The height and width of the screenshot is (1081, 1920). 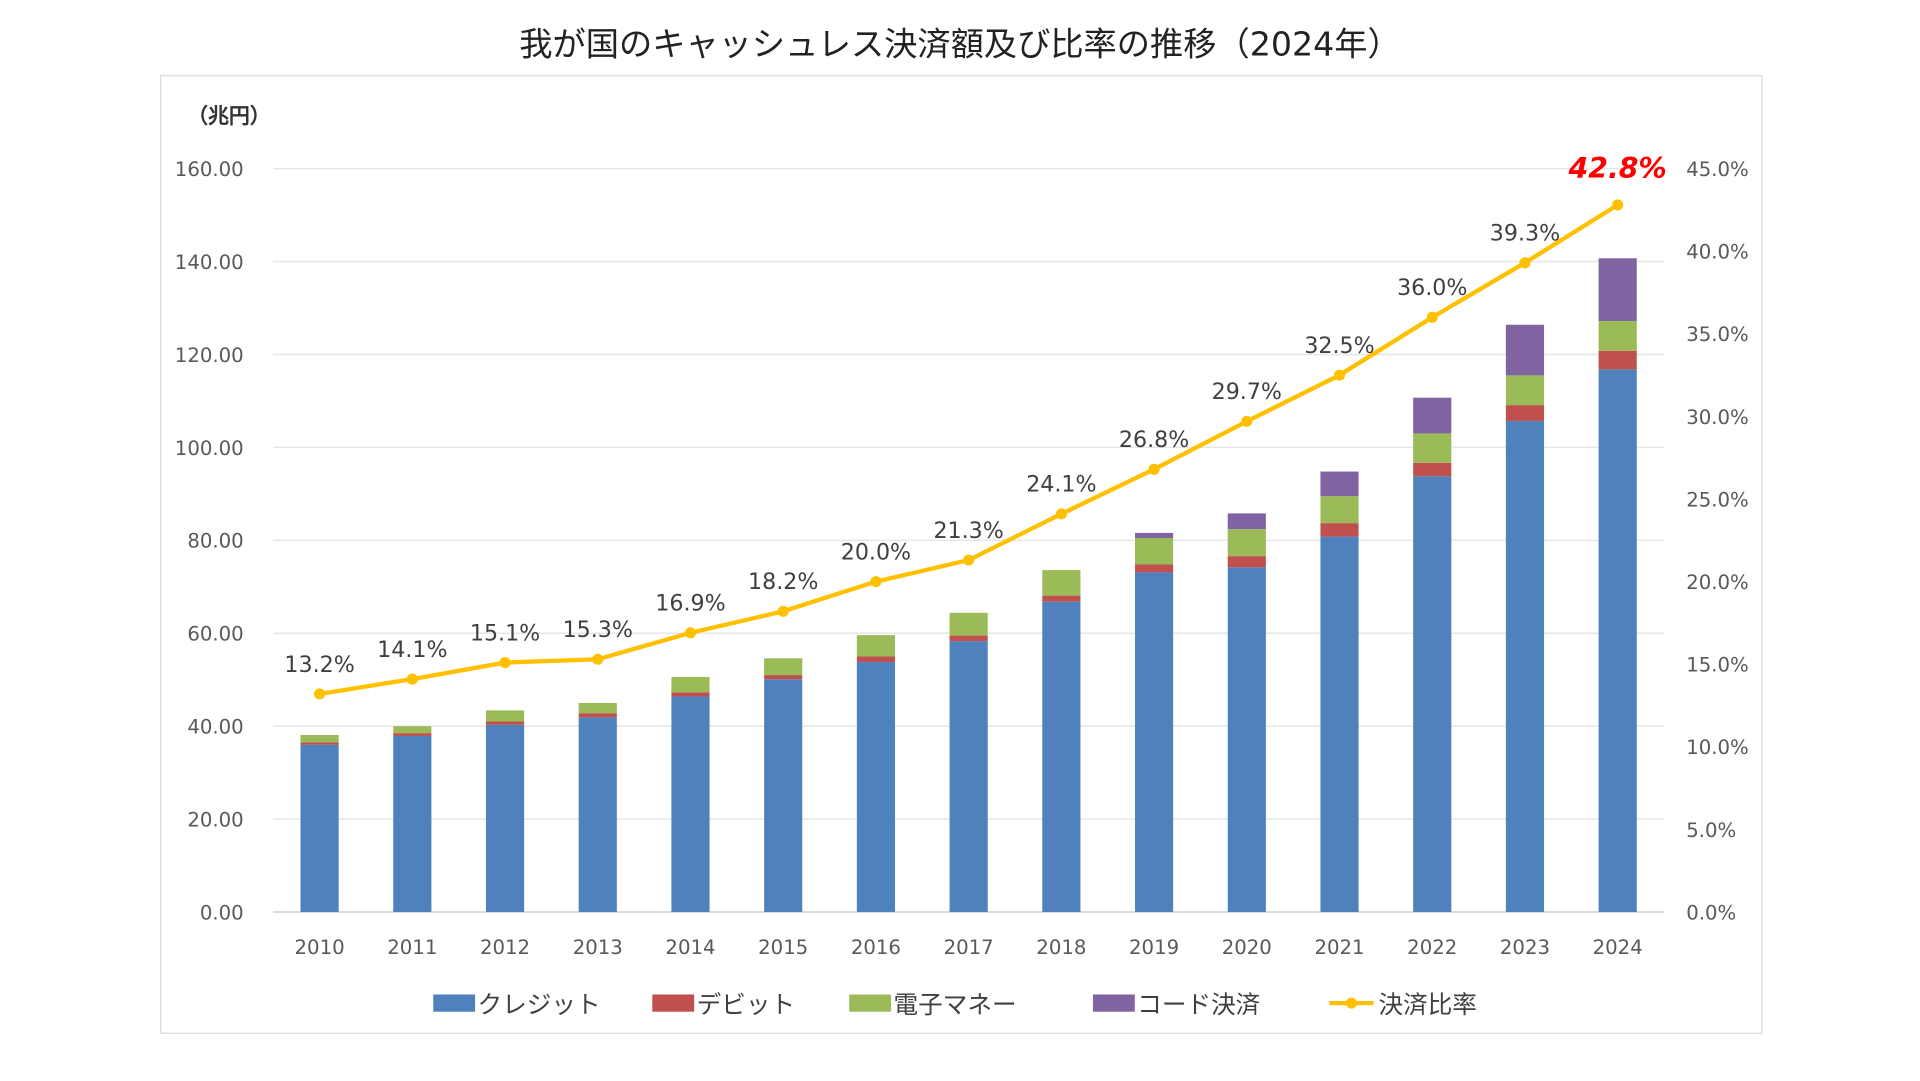 What do you see at coordinates (598, 630) in the screenshot?
I see `data-label: 15.3%` at bounding box center [598, 630].